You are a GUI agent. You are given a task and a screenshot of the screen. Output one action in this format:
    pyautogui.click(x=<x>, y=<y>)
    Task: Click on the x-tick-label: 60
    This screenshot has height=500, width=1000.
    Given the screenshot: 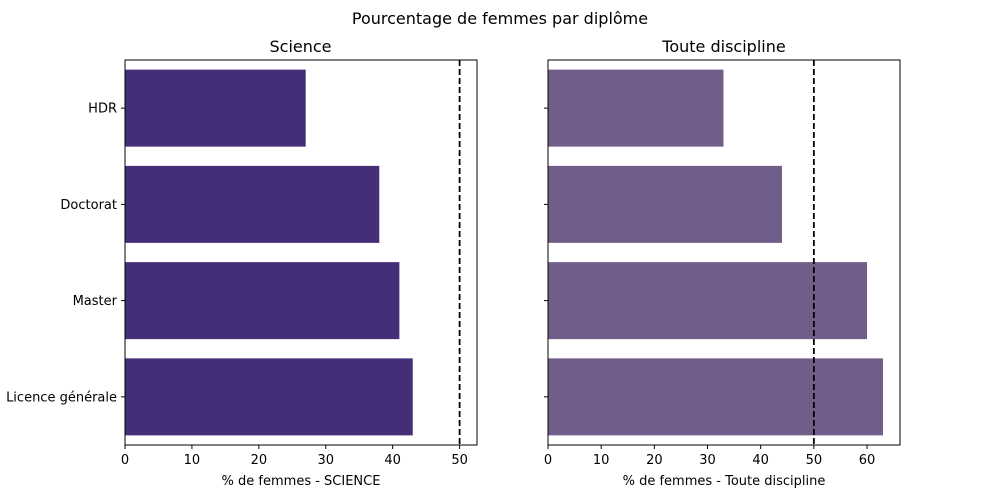 What is the action you would take?
    pyautogui.click(x=867, y=460)
    